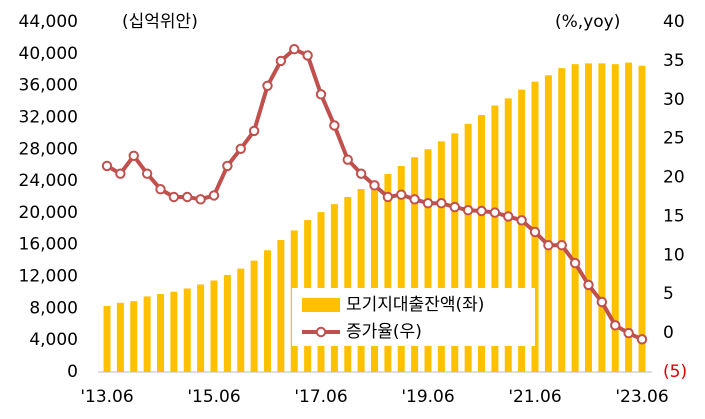 The width and height of the screenshot is (705, 419). I want to click on y2-tick-label: 25, so click(674, 139).